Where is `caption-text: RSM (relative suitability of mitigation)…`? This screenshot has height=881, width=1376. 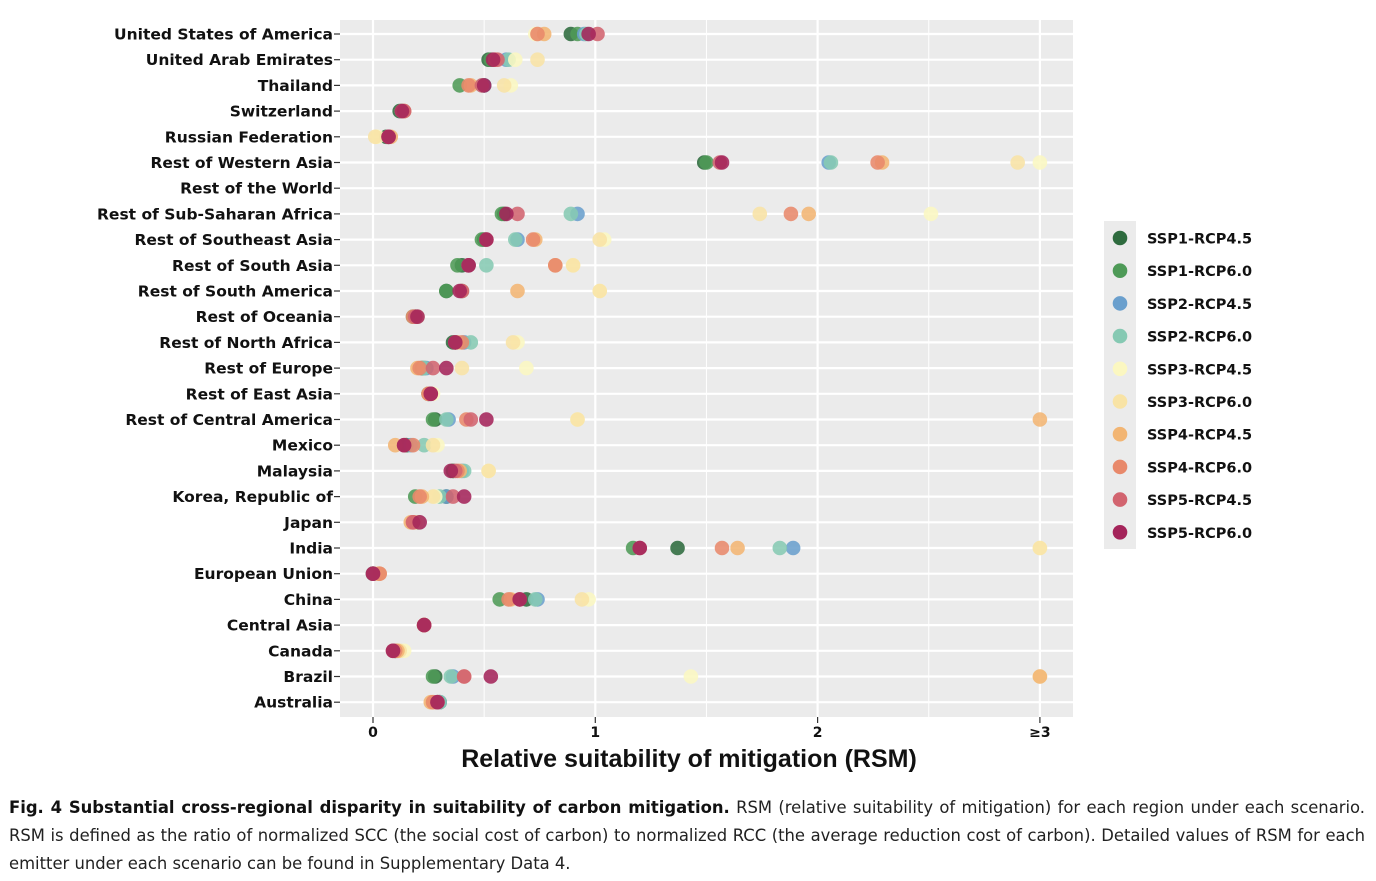 caption-text: RSM (relative suitability of mitigation)… is located at coordinates (687, 835).